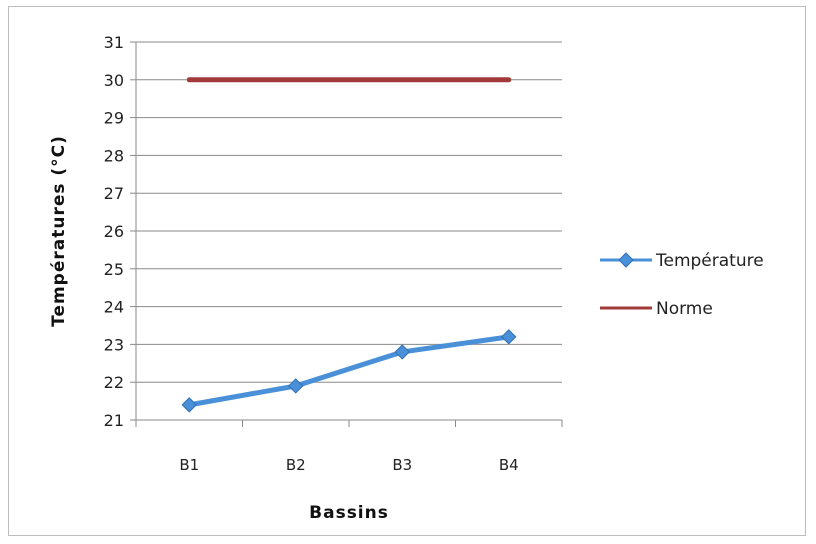 This screenshot has width=816, height=544. I want to click on x-axis-ticks: B1 B2 B3 B4, so click(349, 447).